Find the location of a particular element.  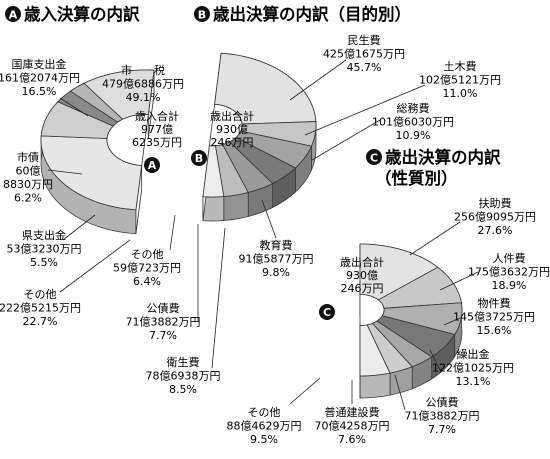

slice-label-c-6: その他 88億4629万円 9.5% is located at coordinates (264, 426).